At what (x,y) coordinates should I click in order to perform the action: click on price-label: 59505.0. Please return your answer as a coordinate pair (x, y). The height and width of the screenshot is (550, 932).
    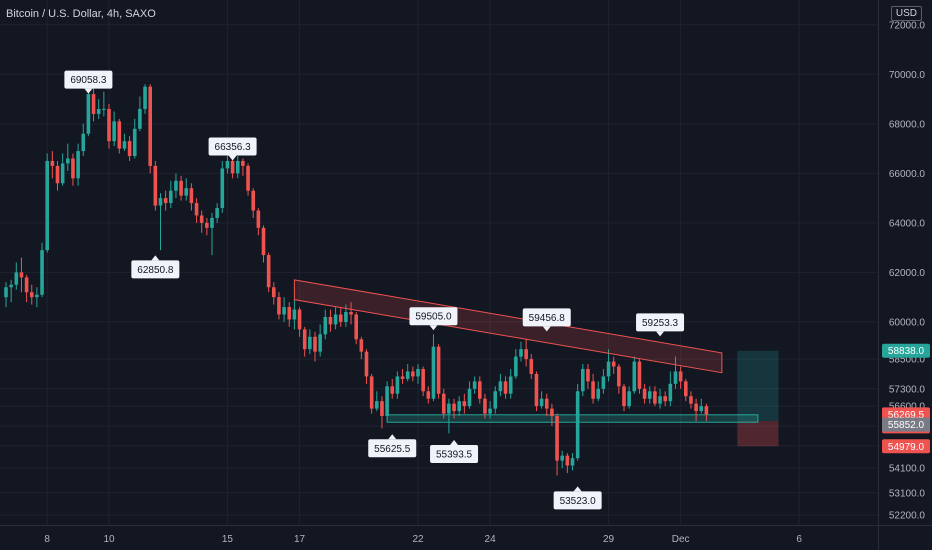
    Looking at the image, I should click on (433, 317).